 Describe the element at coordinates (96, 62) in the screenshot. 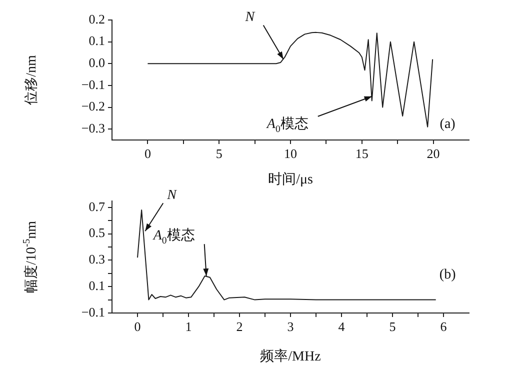

I see `y-tick-label: 0.0` at that location.